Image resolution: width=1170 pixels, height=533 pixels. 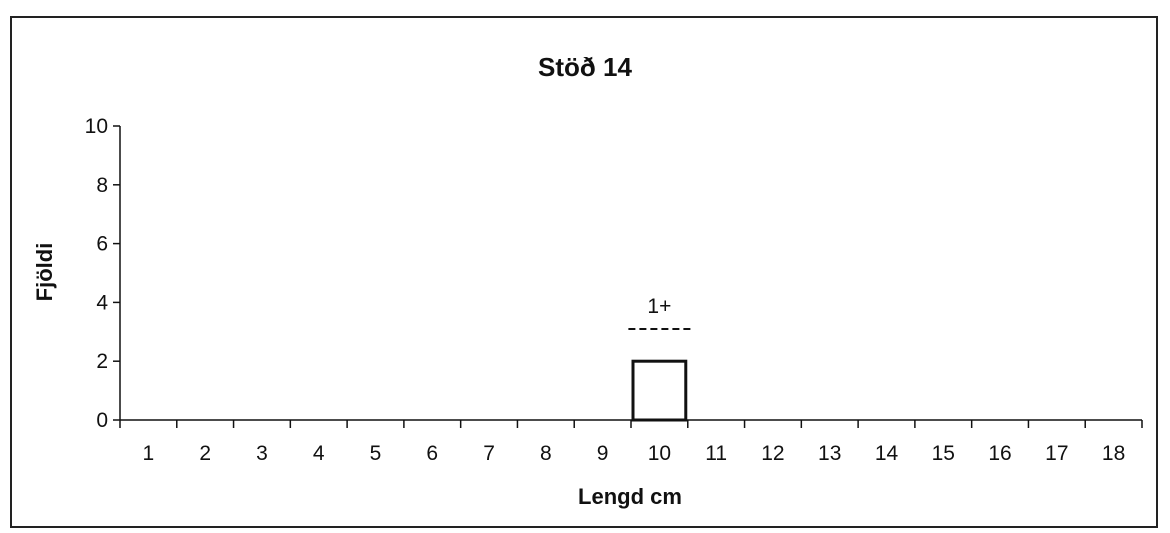 What do you see at coordinates (603, 453) in the screenshot?
I see `x-tick-label: 9` at bounding box center [603, 453].